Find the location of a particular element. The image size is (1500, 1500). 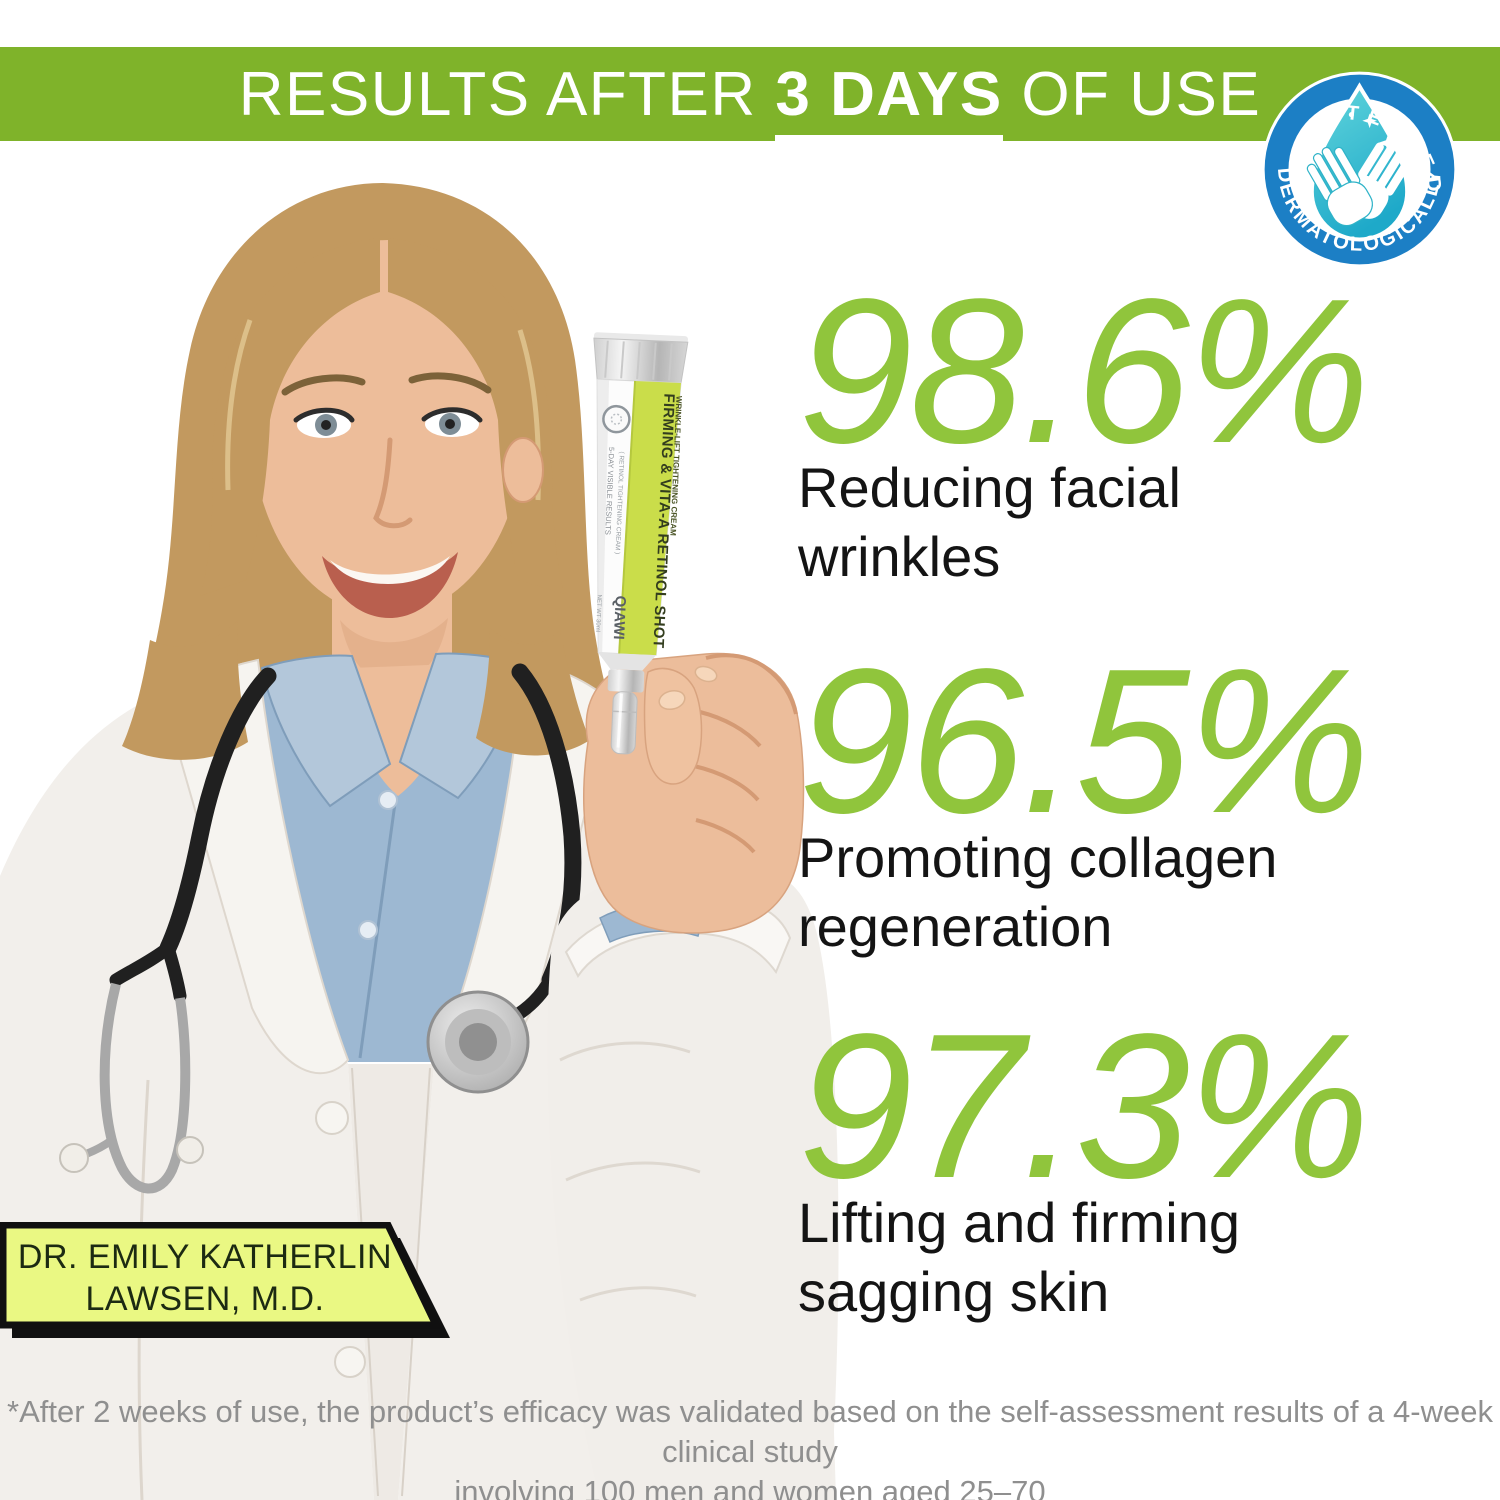

tube-nozzle-collar is located at coordinates (626, 681).